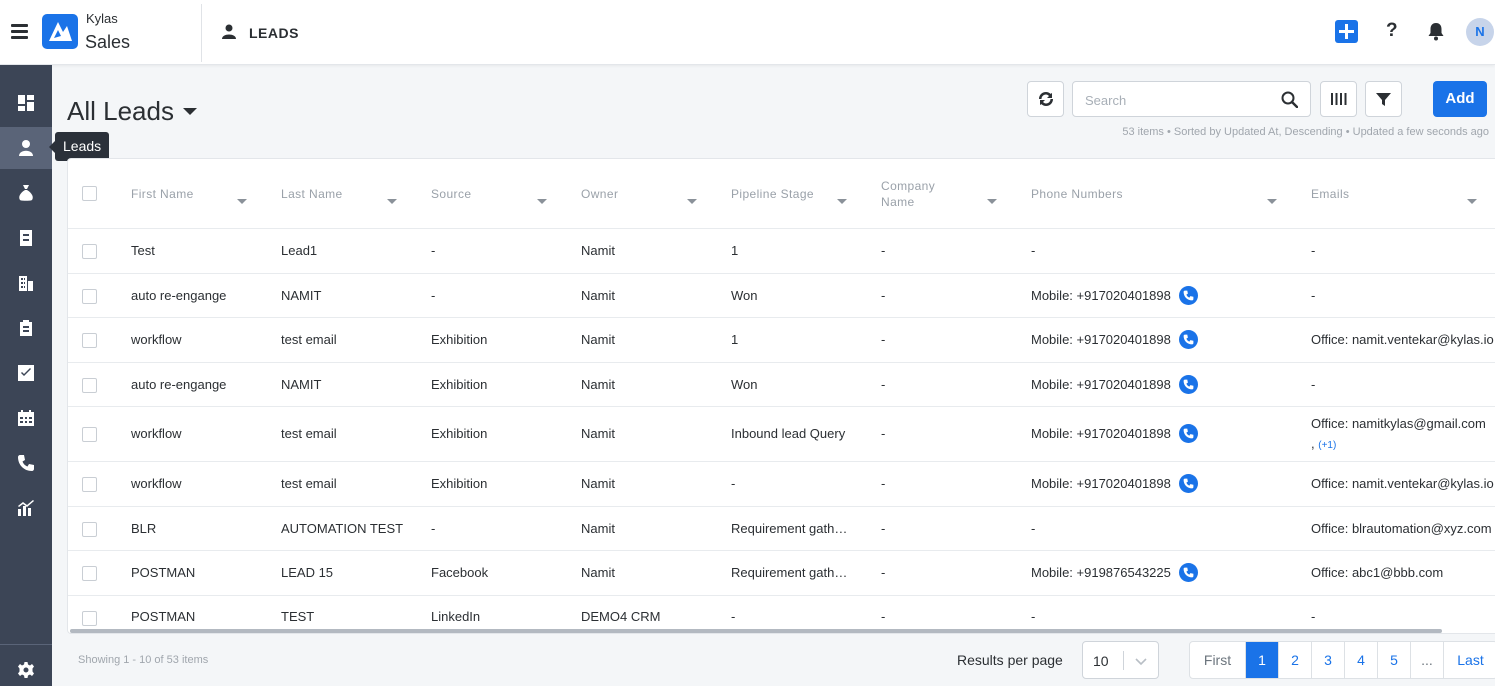 The width and height of the screenshot is (1495, 686). What do you see at coordinates (190, 111) in the screenshot?
I see `view-dropdown-caret-icon` at bounding box center [190, 111].